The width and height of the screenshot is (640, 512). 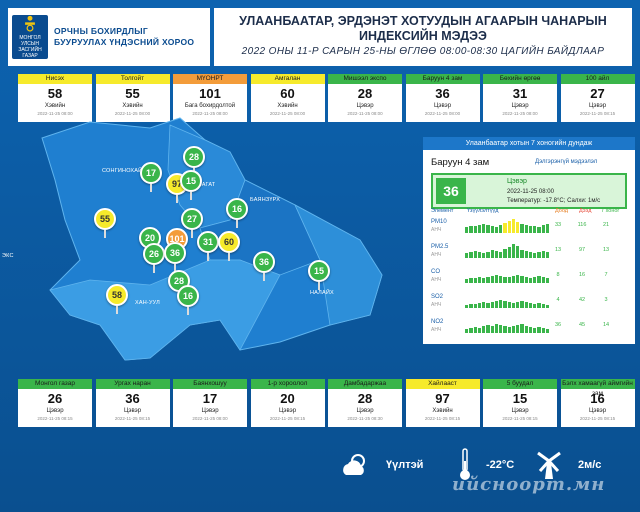 What do you see at coordinates (520, 113) in the screenshot?
I see `station-timestamp: 2022-11-25 08:00` at bounding box center [520, 113].